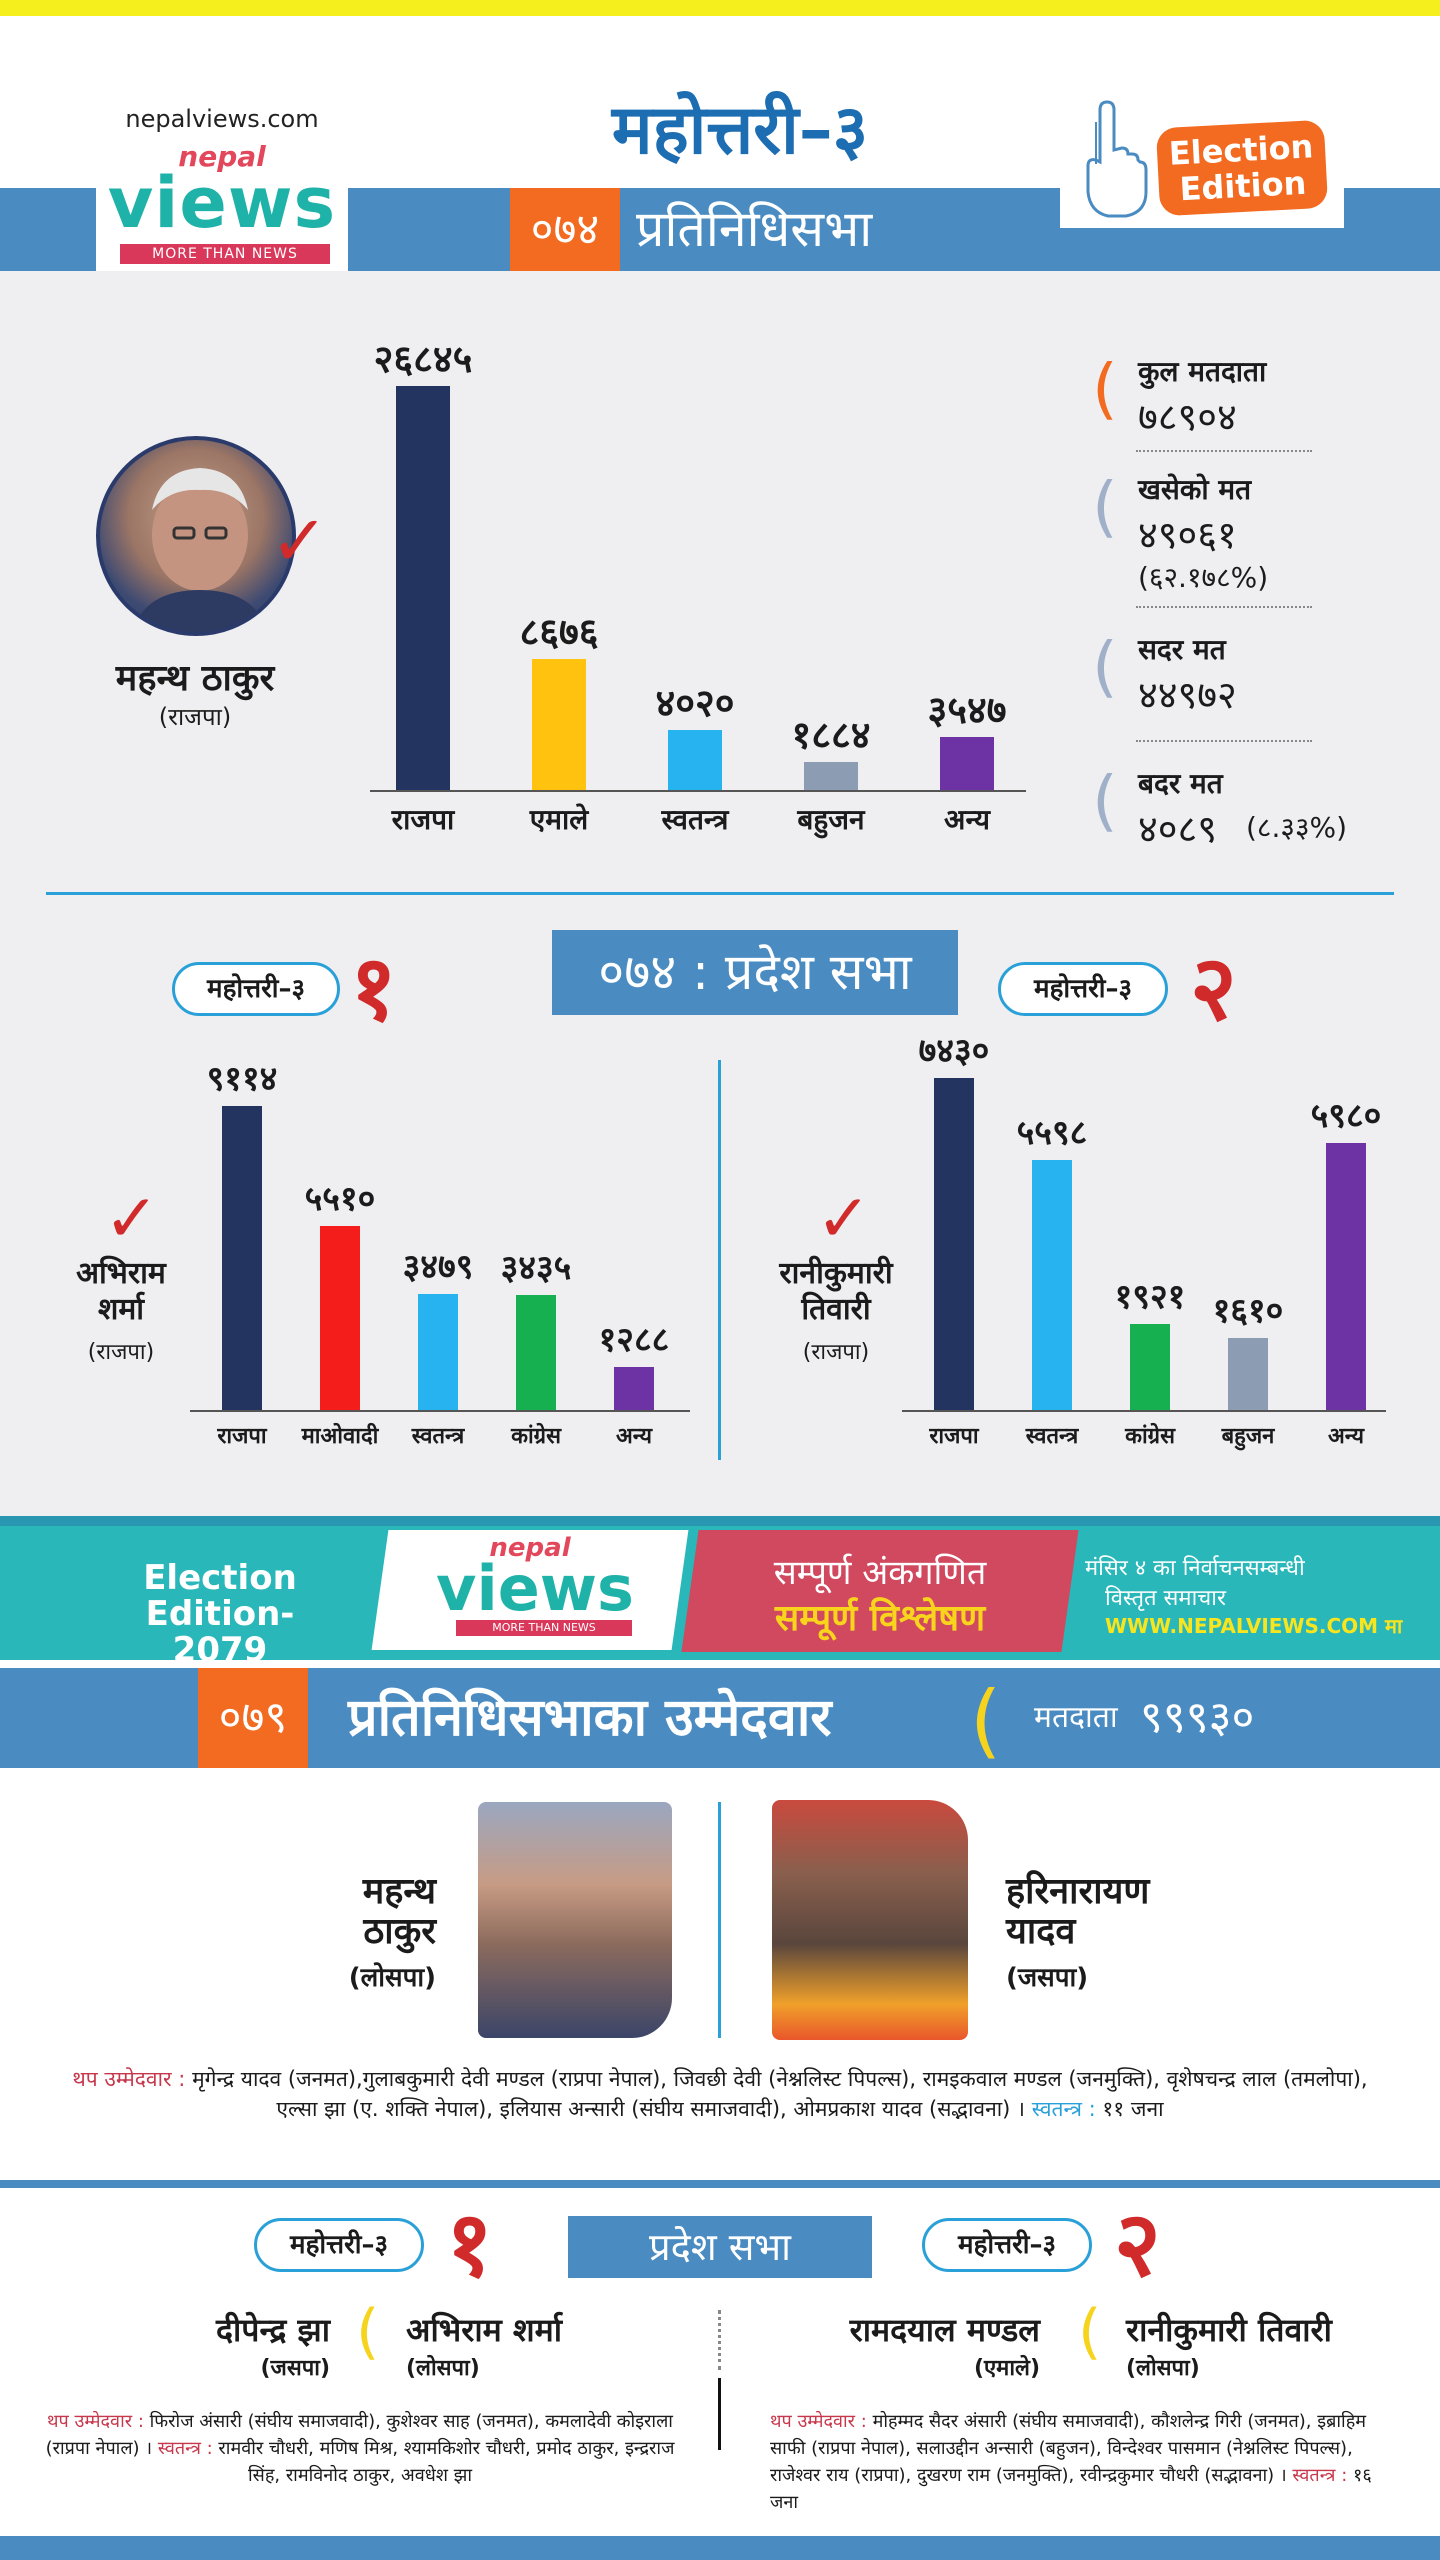  What do you see at coordinates (1047, 1978) in the screenshot?
I see `candidate-b-party: (जसपा)` at bounding box center [1047, 1978].